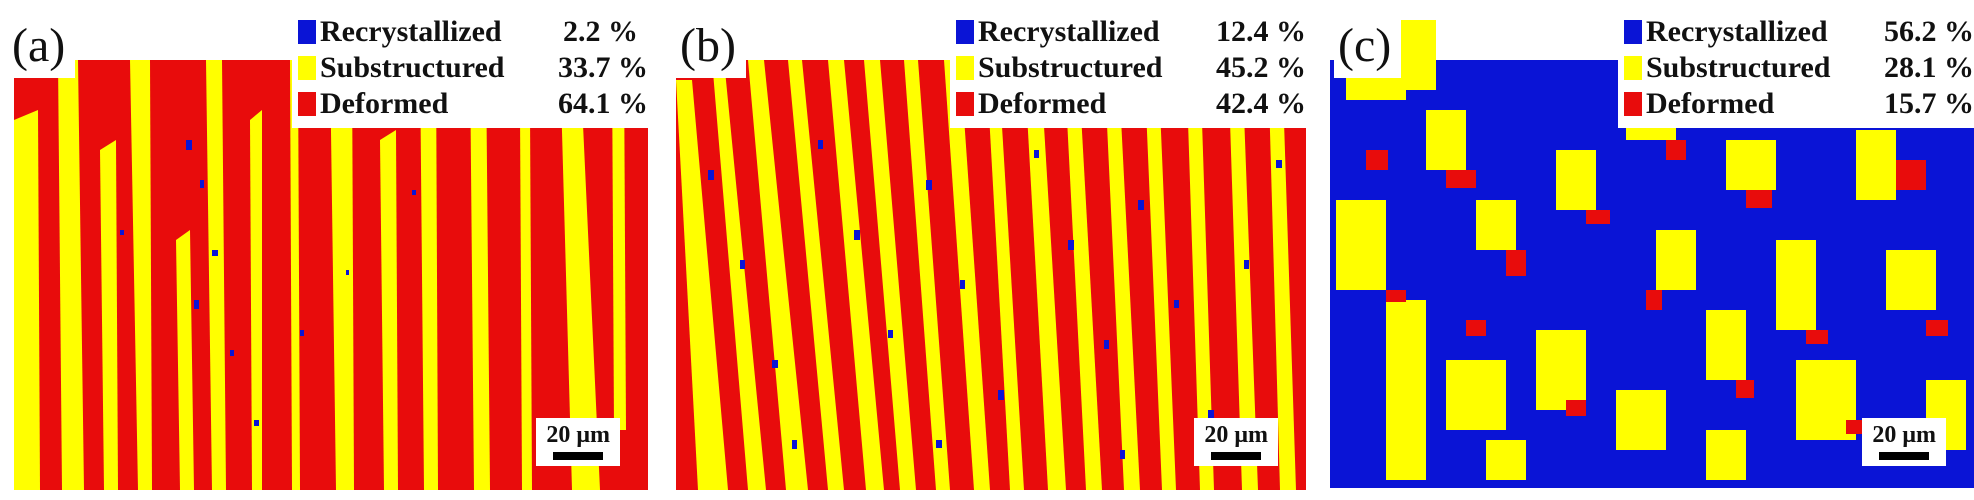 The height and width of the screenshot is (500, 1974). I want to click on panel-label: (b), so click(711, 48).